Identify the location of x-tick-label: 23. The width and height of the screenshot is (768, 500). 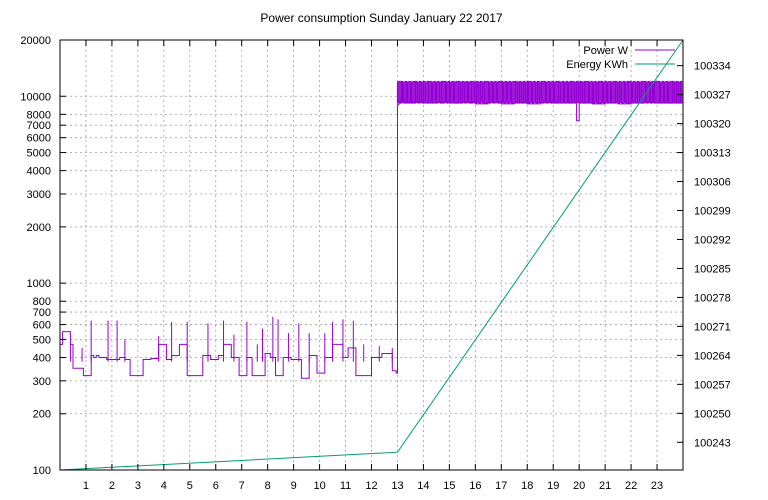
(657, 486).